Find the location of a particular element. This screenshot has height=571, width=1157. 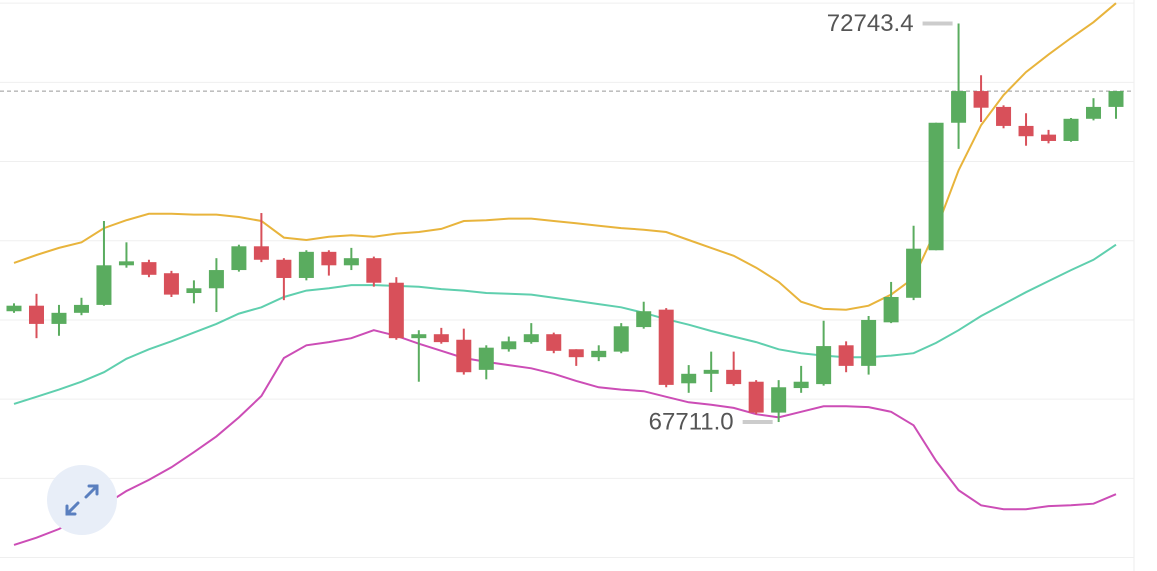

extreme-label: 72743.4 is located at coordinates (870, 23).